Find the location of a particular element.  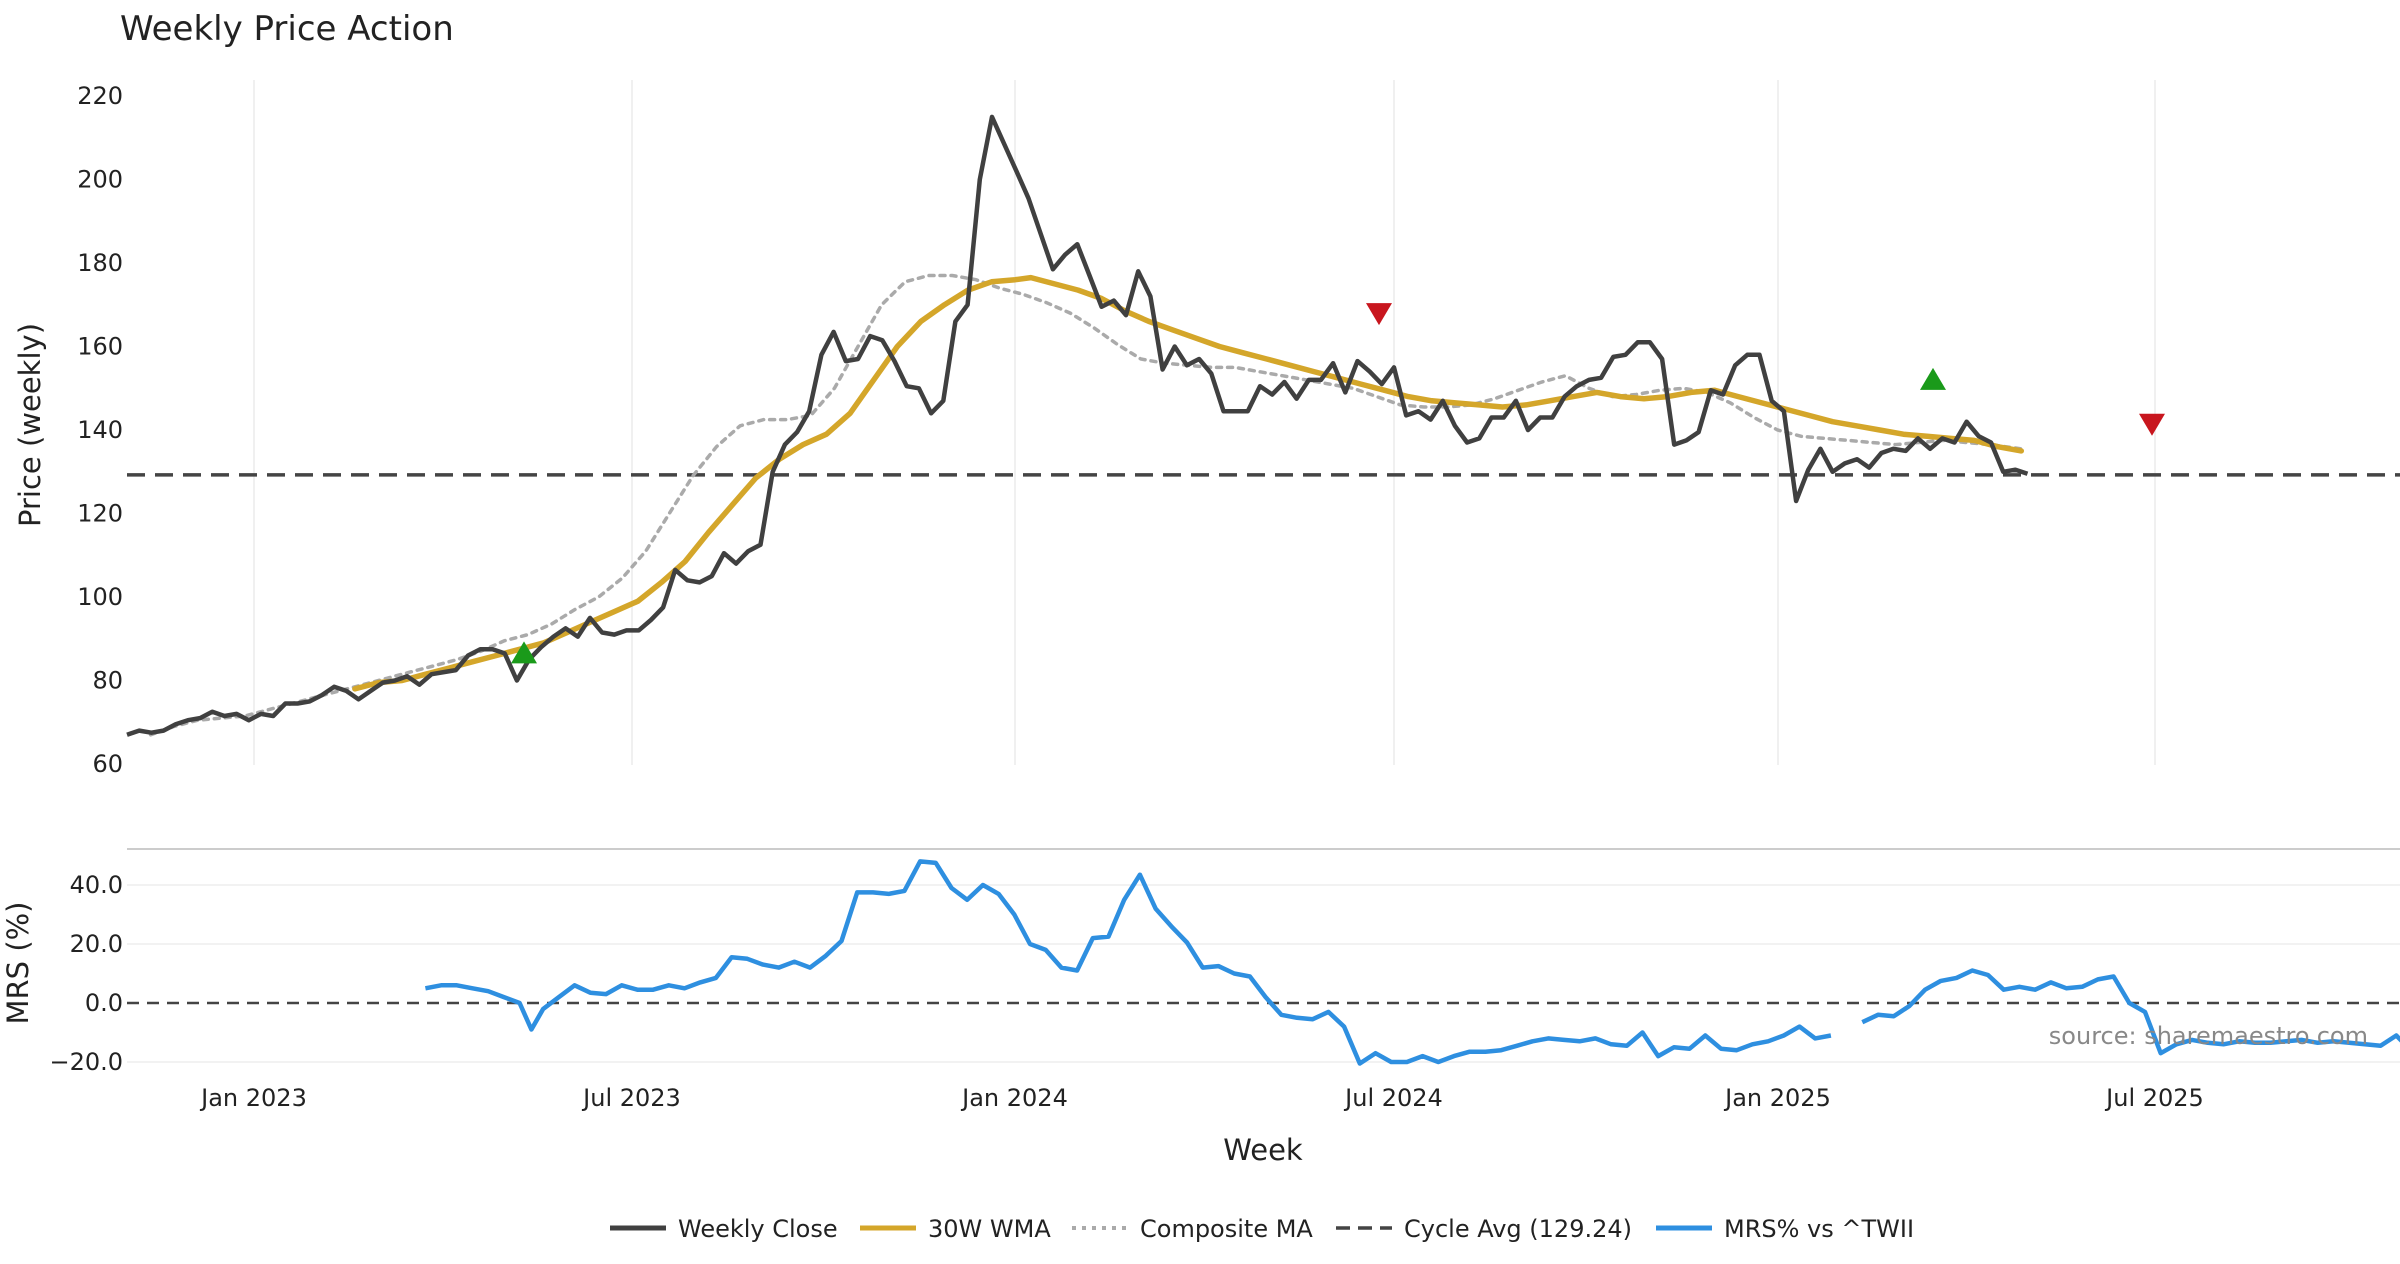

price-y-tick-5: 160 is located at coordinates (100, 347).